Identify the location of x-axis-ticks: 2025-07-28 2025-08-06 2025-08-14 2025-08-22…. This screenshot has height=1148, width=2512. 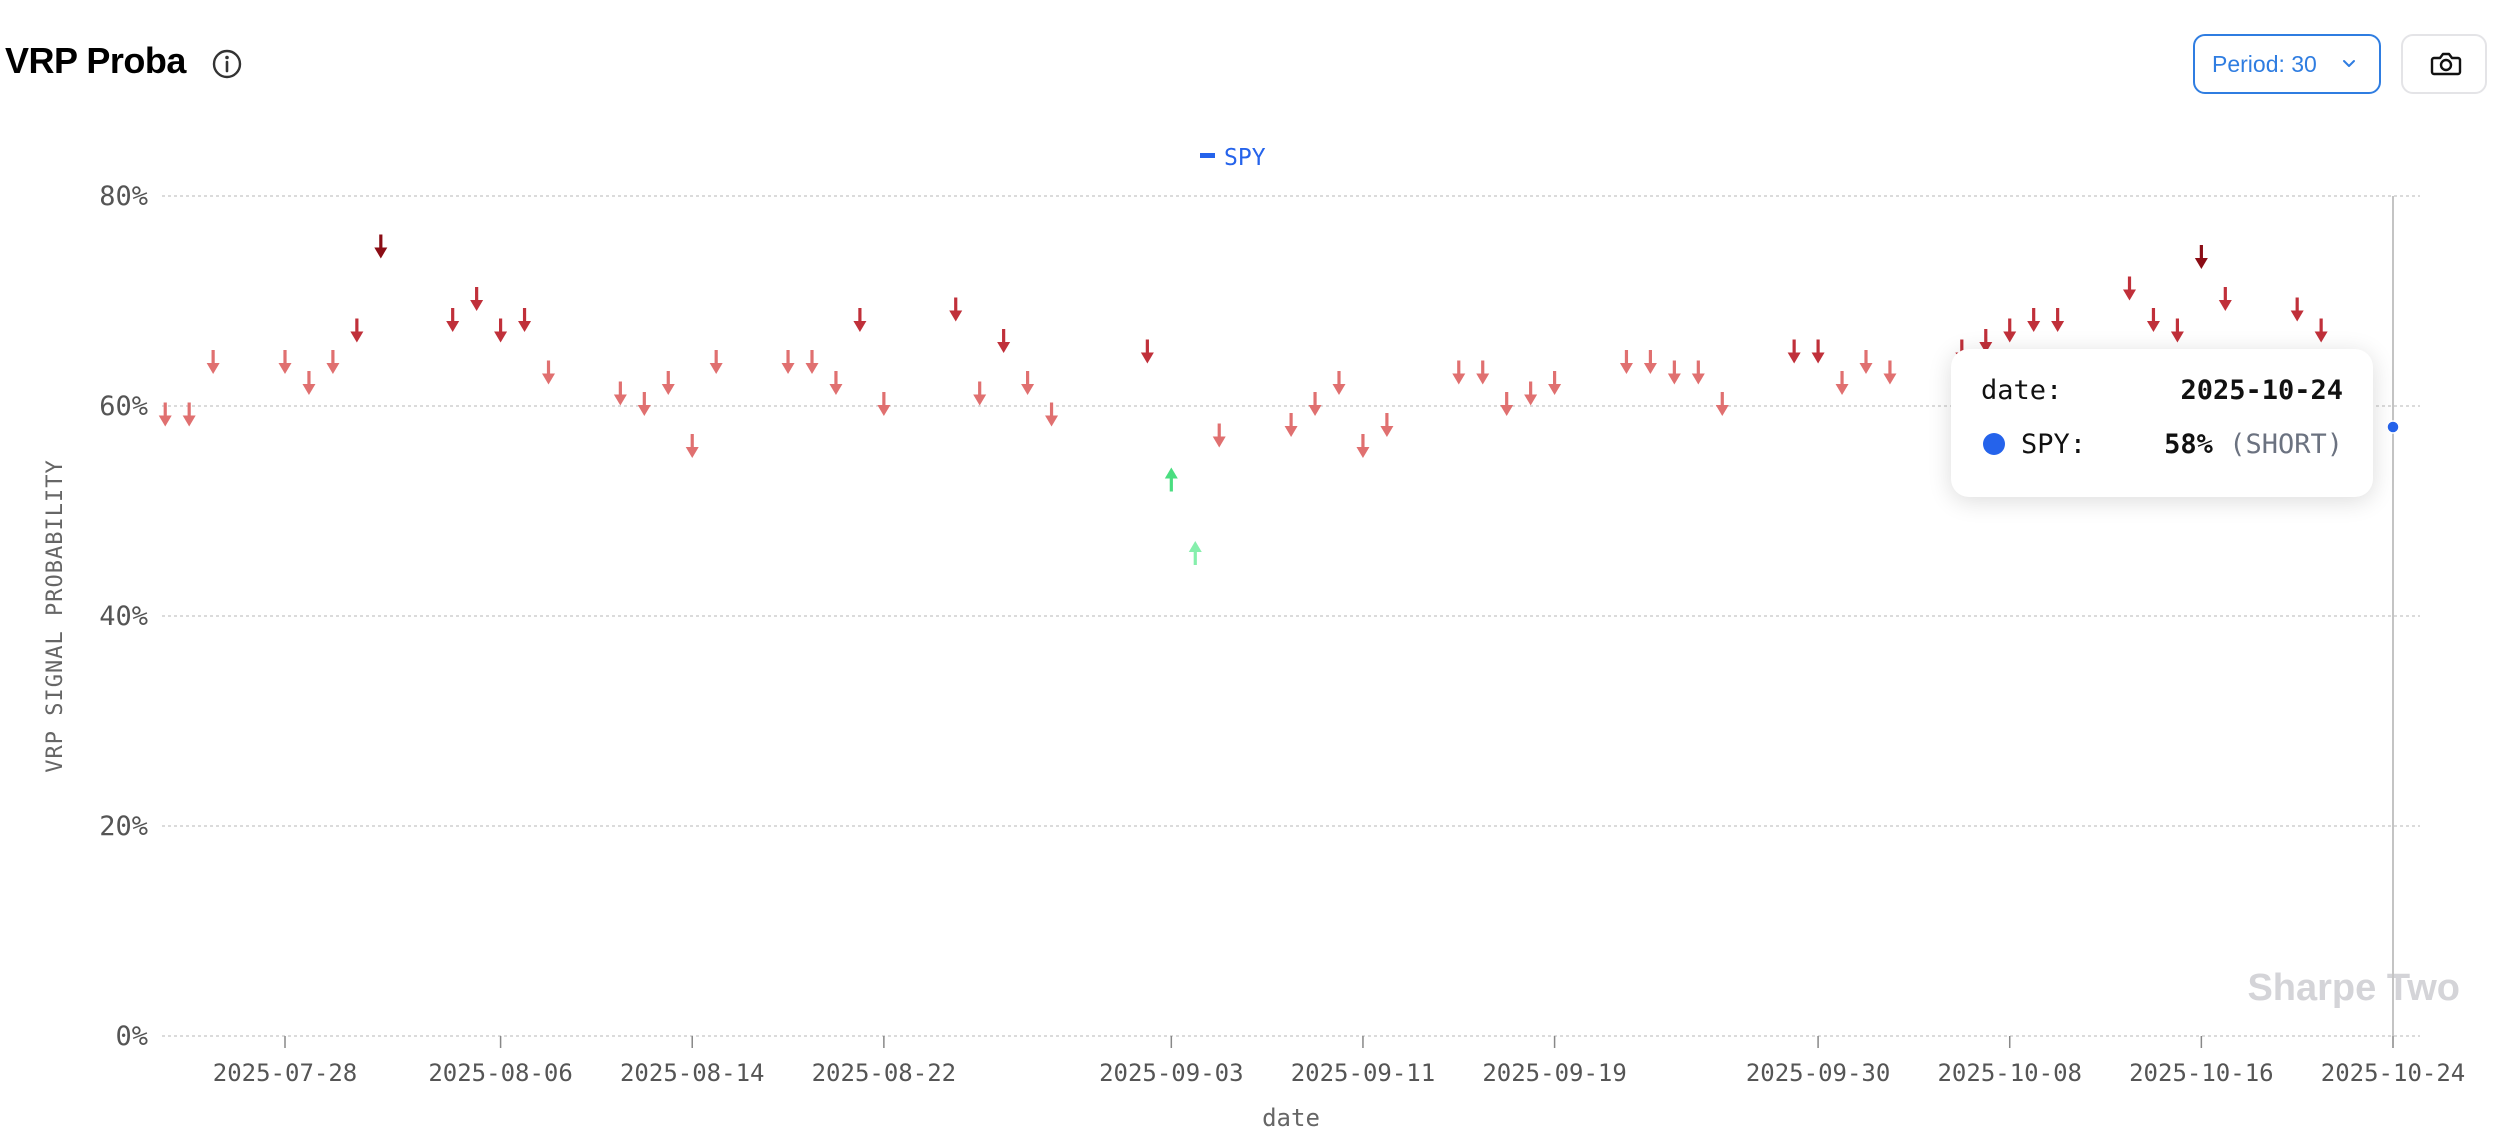
(1339, 1061).